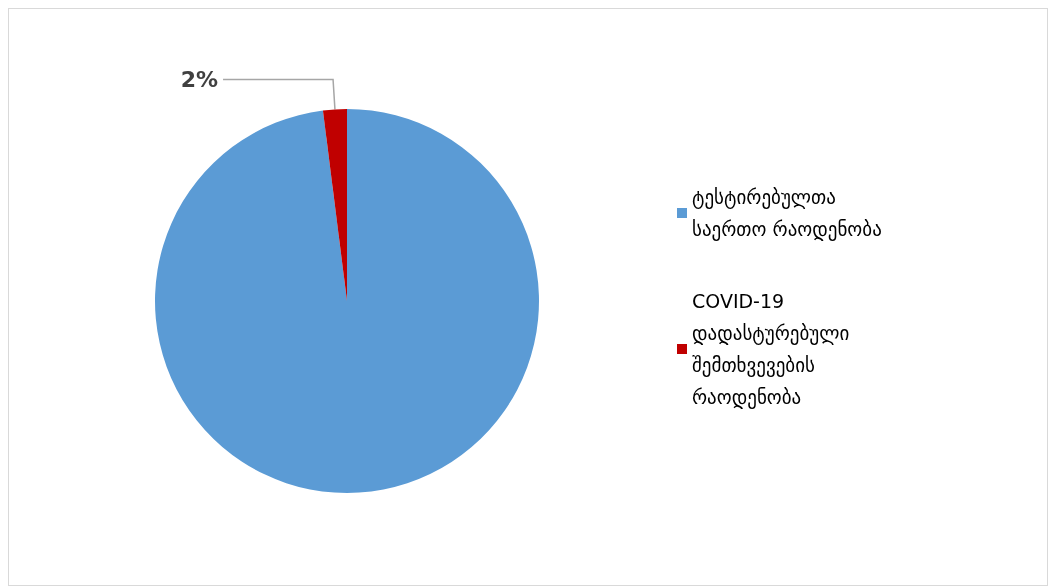 The width and height of the screenshot is (1055, 588). Describe the element at coordinates (199, 79) in the screenshot. I see `data-label: 2%` at that location.